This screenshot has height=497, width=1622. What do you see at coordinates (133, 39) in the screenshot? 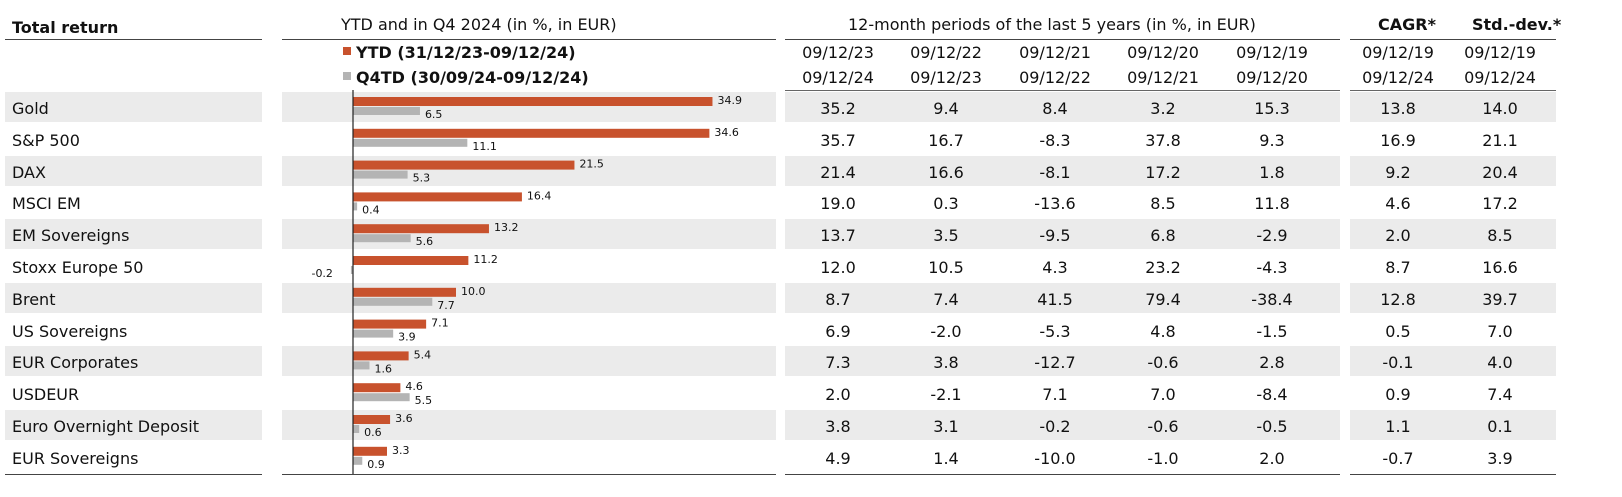
I see `rule-total-return` at bounding box center [133, 39].